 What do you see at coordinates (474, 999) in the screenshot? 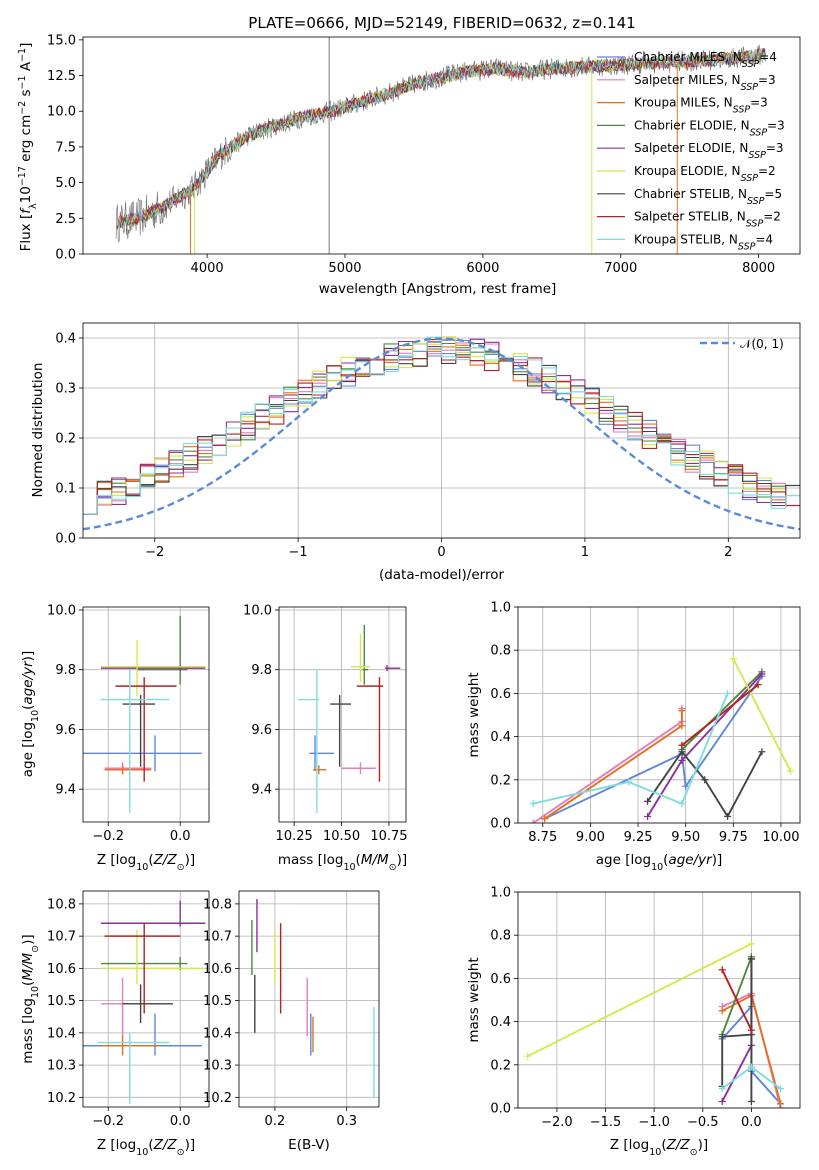
I see `weight-vs-Z-ylabel: mass weight` at bounding box center [474, 999].